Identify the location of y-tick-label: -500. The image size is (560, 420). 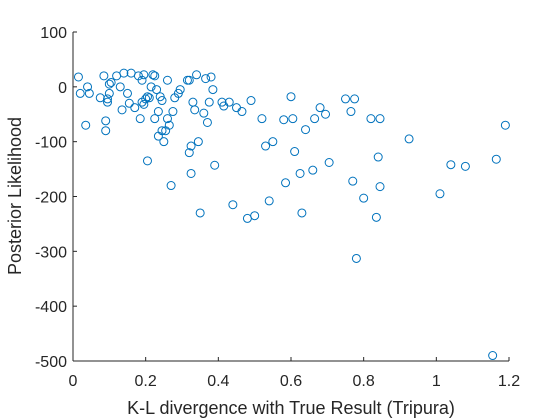
(51, 362).